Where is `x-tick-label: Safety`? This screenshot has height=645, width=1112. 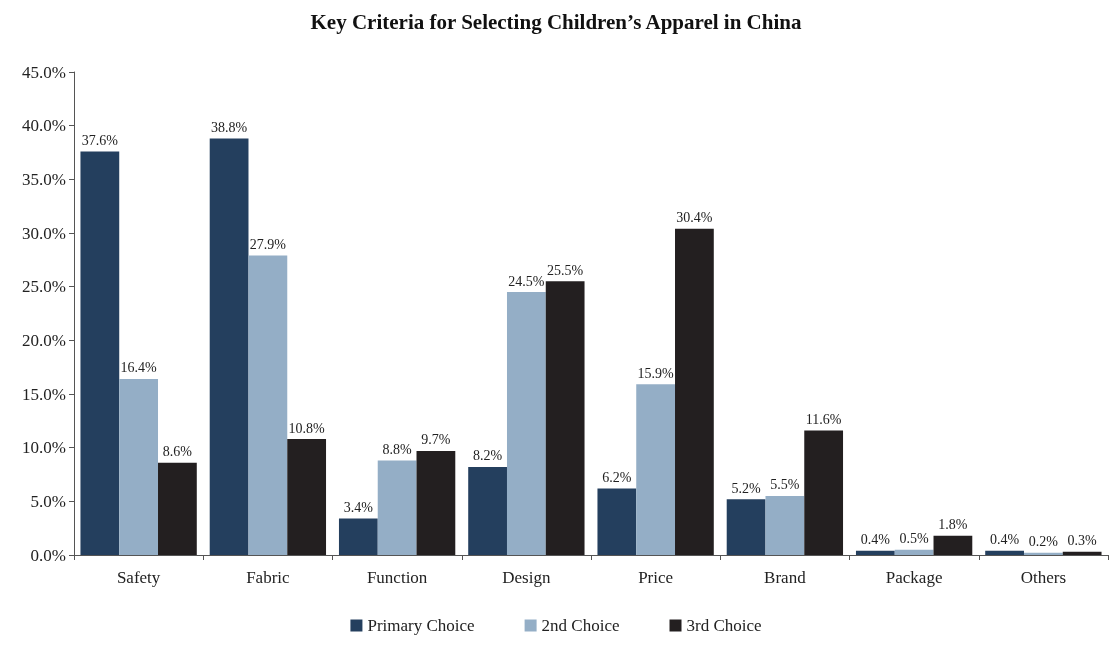 x-tick-label: Safety is located at coordinates (138, 577).